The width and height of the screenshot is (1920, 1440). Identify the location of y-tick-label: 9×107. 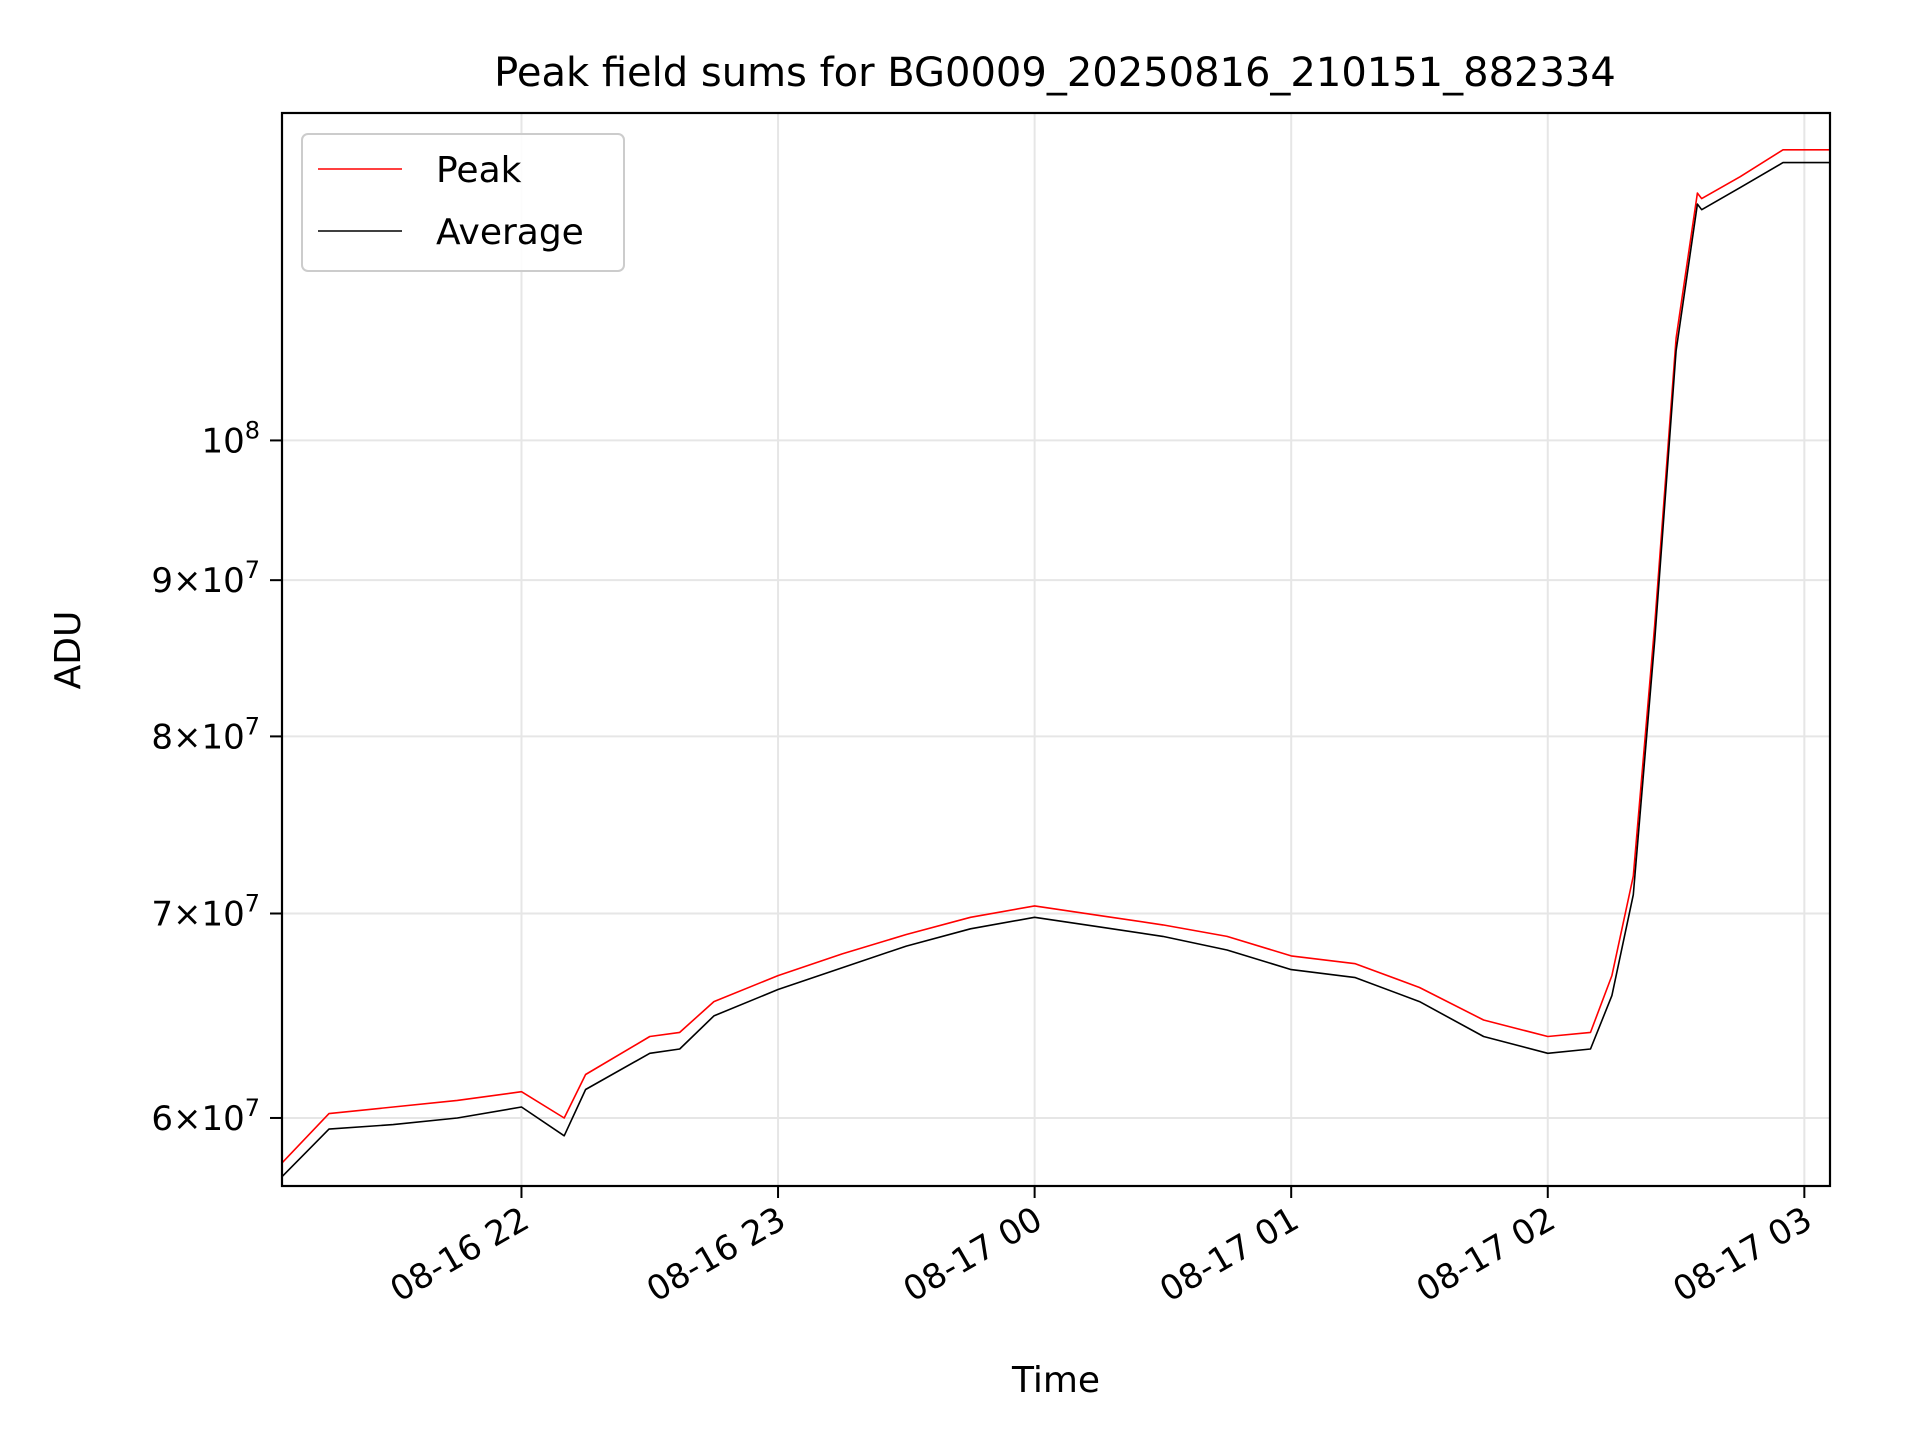
(205, 578).